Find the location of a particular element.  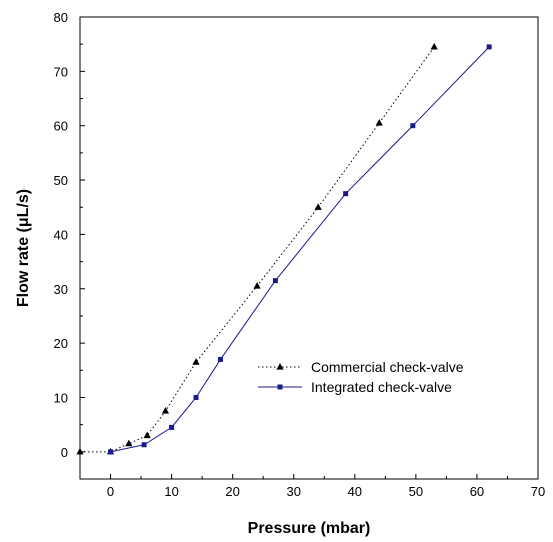

y-tick-label: 20 is located at coordinates (61, 343).